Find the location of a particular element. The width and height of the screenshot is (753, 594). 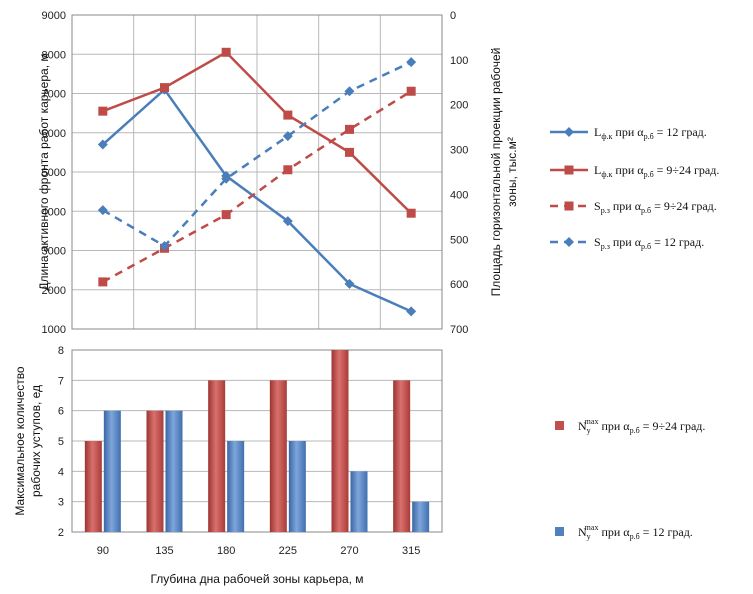

legend-label-1: Lф.к при αр.б = 9÷24 град. is located at coordinates (656, 171).